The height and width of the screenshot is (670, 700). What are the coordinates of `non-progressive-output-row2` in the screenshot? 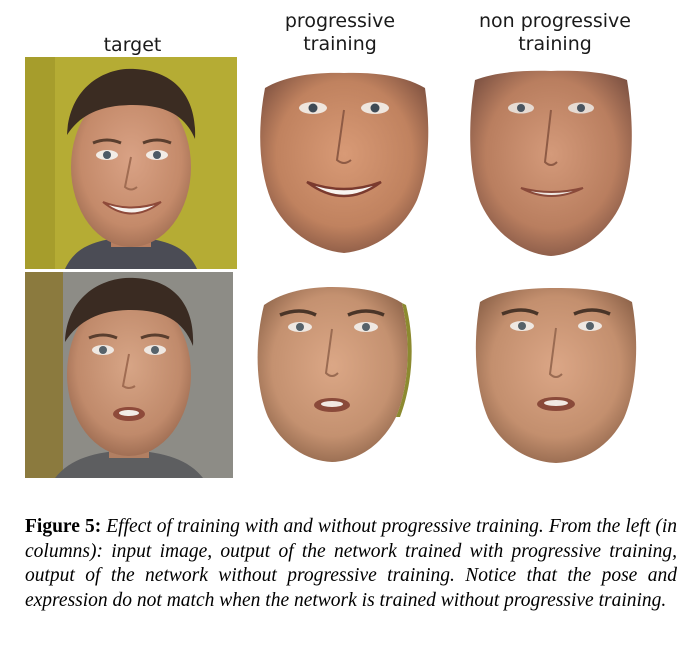 It's located at (556, 375).